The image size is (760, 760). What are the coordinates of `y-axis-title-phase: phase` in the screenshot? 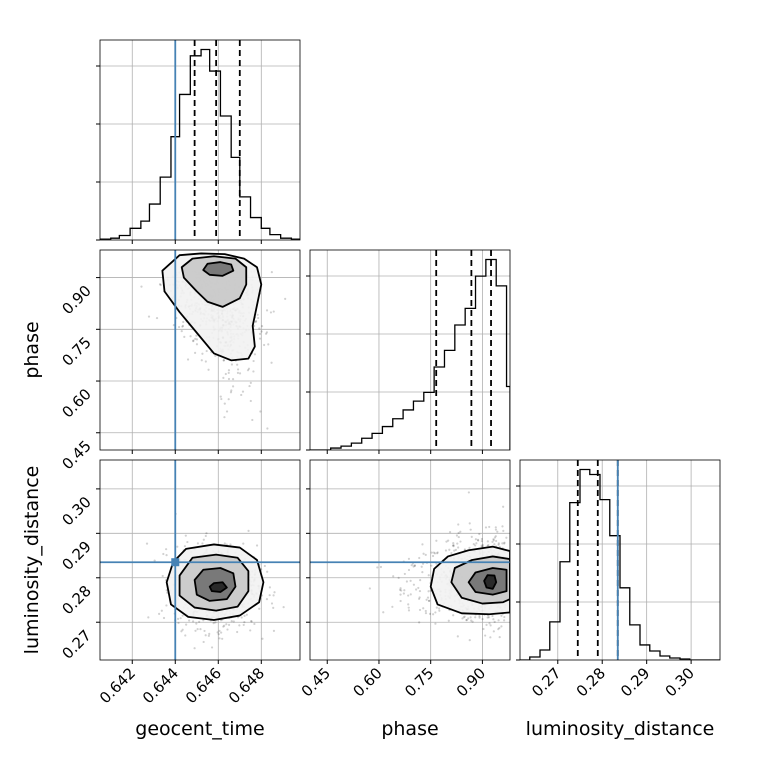 It's located at (32, 349).